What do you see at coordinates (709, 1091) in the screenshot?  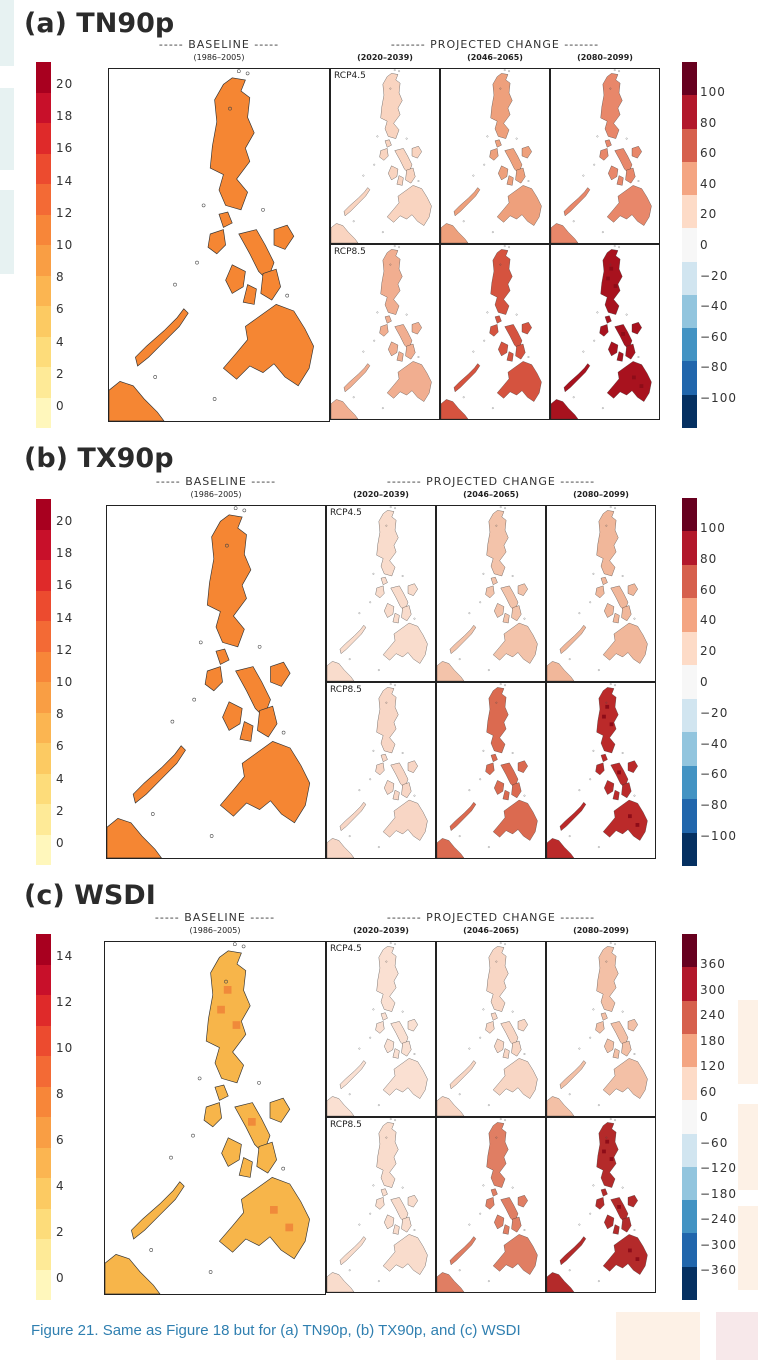 I see `colorbar-tick-label: 60` at bounding box center [709, 1091].